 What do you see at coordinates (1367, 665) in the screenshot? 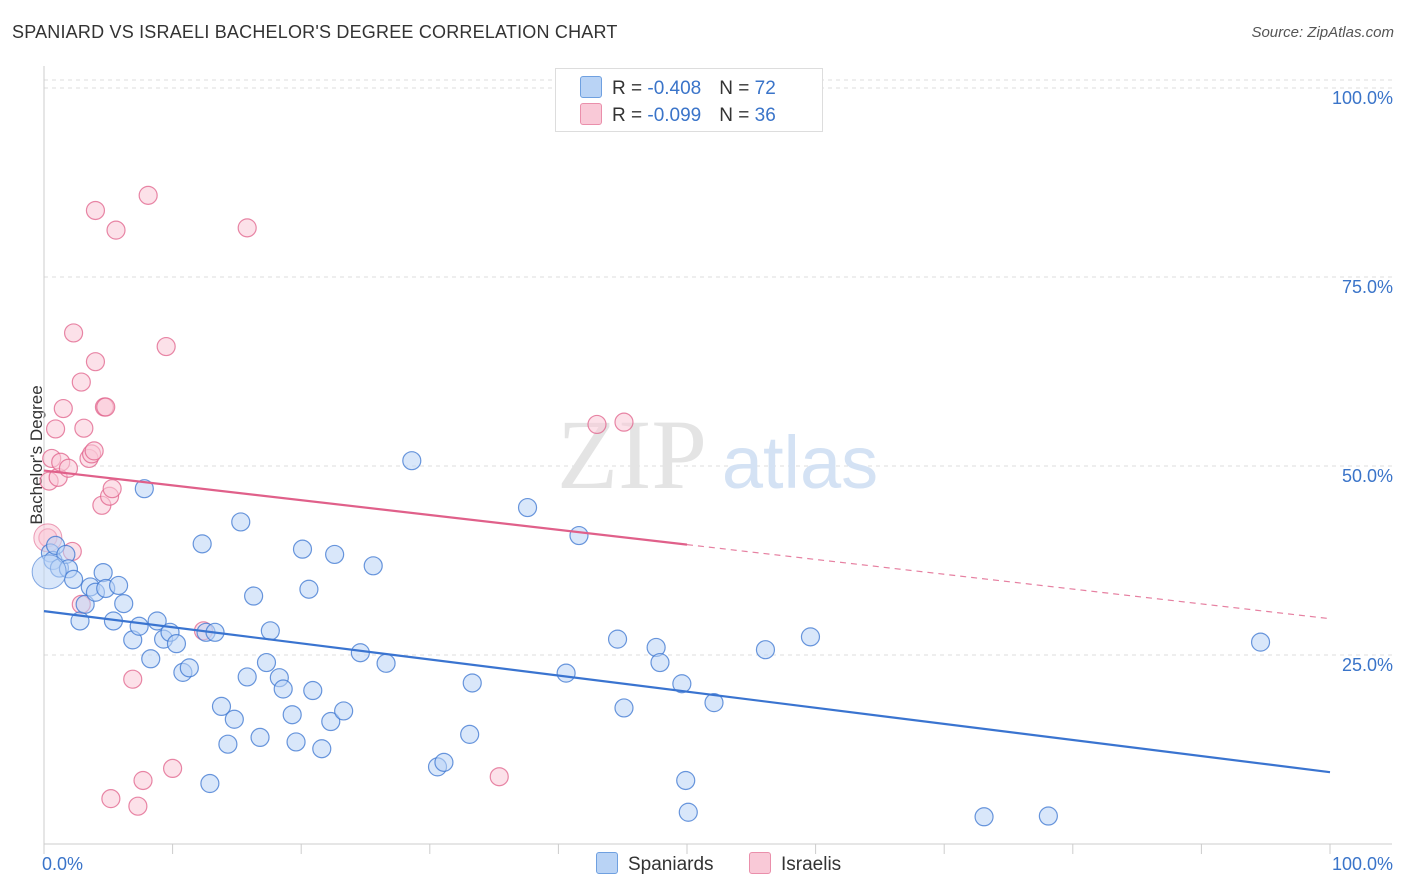
I see `y-tick-label: 25.0%` at bounding box center [1367, 665].